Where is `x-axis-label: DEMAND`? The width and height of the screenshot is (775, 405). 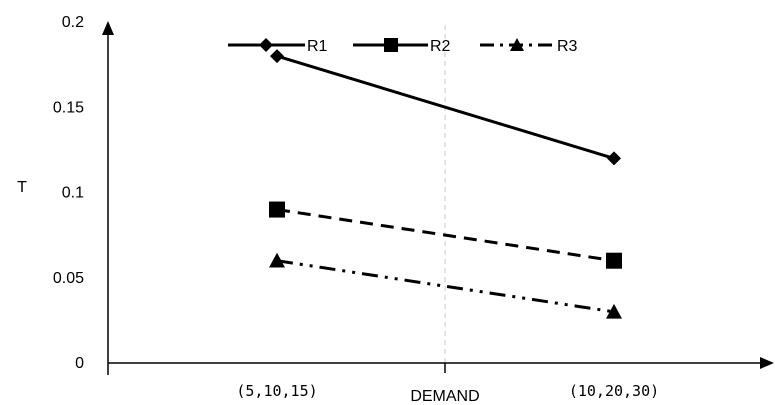
x-axis-label: DEMAND is located at coordinates (444, 396).